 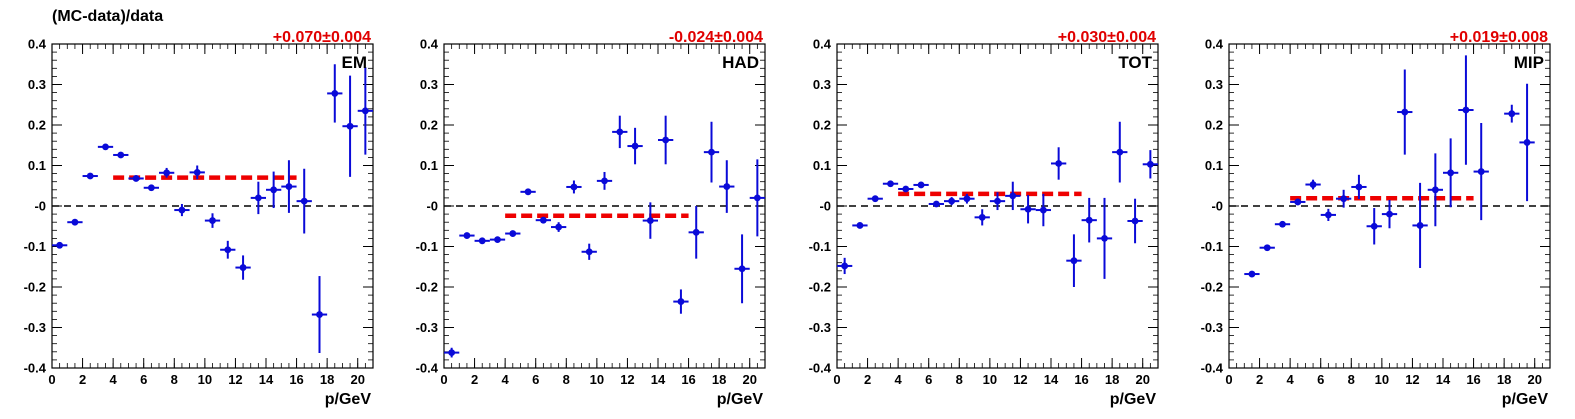 I want to click on y-tick-label: -0.3, so click(x=820, y=327).